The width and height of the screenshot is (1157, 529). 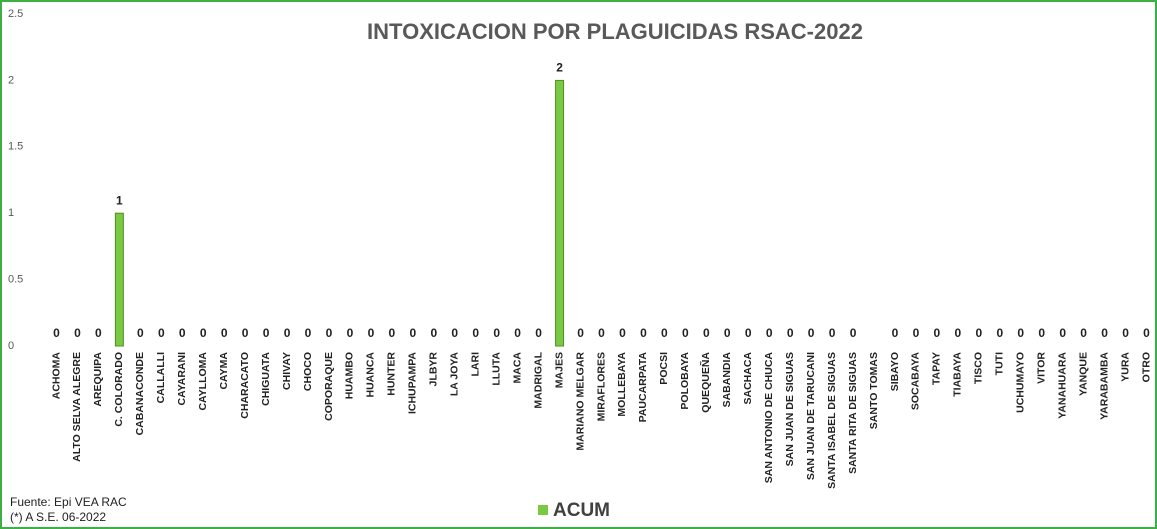 What do you see at coordinates (664, 368) in the screenshot?
I see `x-tick-label: POCSI` at bounding box center [664, 368].